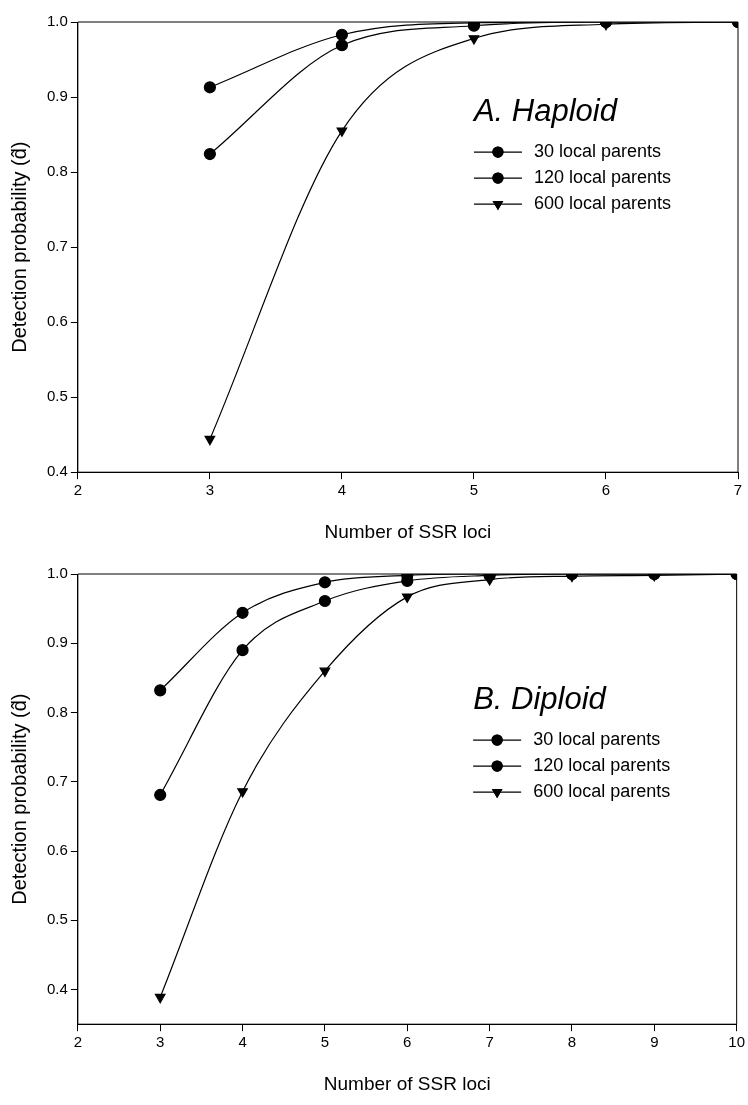 This screenshot has height=1105, width=748. I want to click on x-tick-label: 10, so click(736, 1042).